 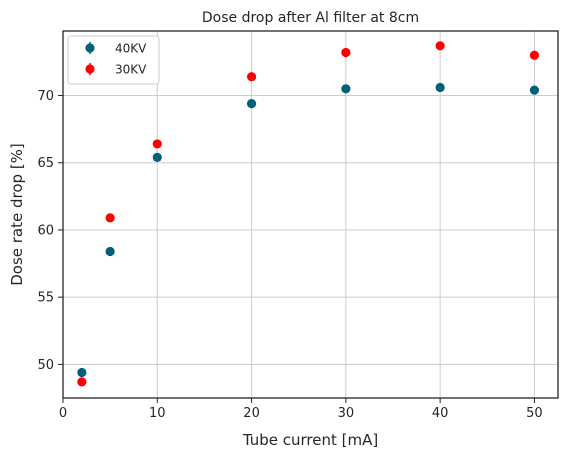 I want to click on y-tick-label: 55, so click(x=45, y=298).